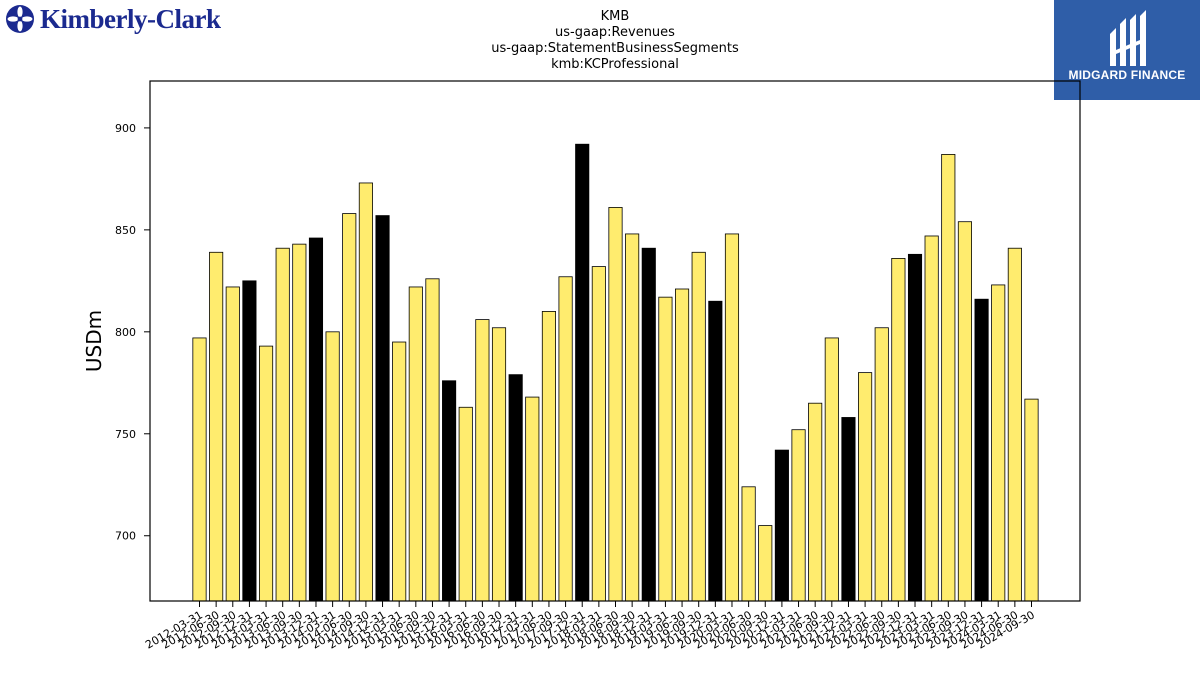 Image resolution: width=1200 pixels, height=675 pixels. I want to click on kimberly-clark-wordmark: Kimberly-Clark, so click(130, 18).